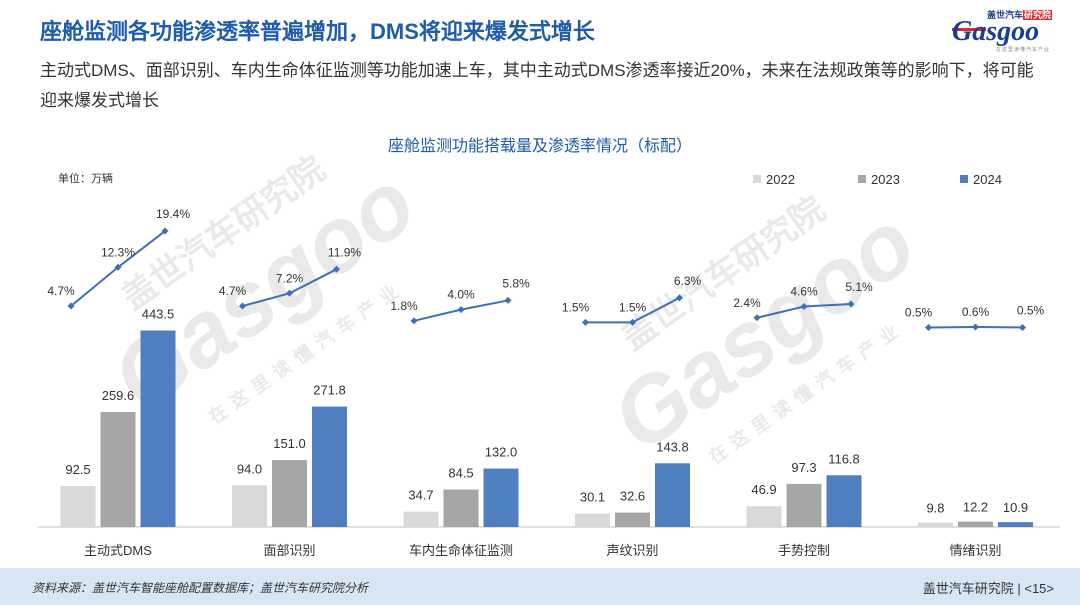 The width and height of the screenshot is (1080, 605). I want to click on bar-value-label: 271.8, so click(329, 390).